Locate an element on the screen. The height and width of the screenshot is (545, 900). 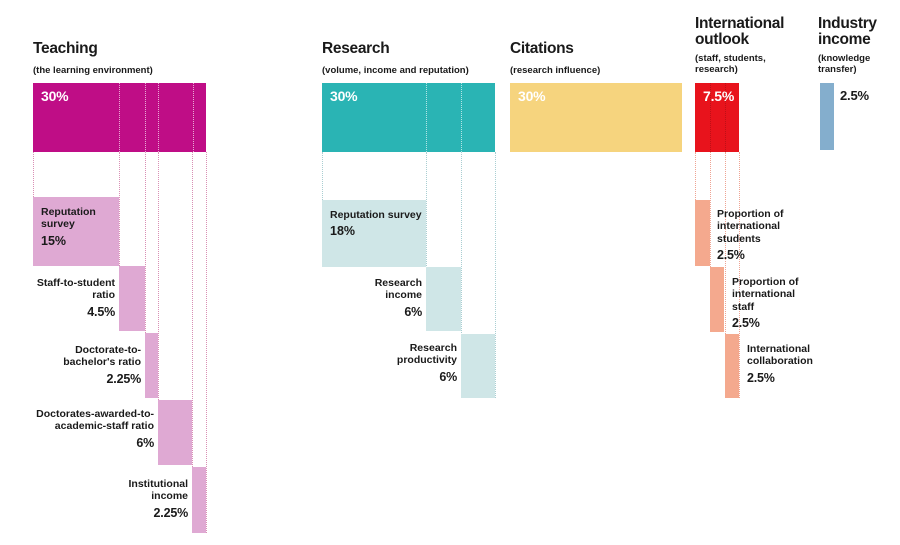
industry-income-main-bar is located at coordinates (827, 116).